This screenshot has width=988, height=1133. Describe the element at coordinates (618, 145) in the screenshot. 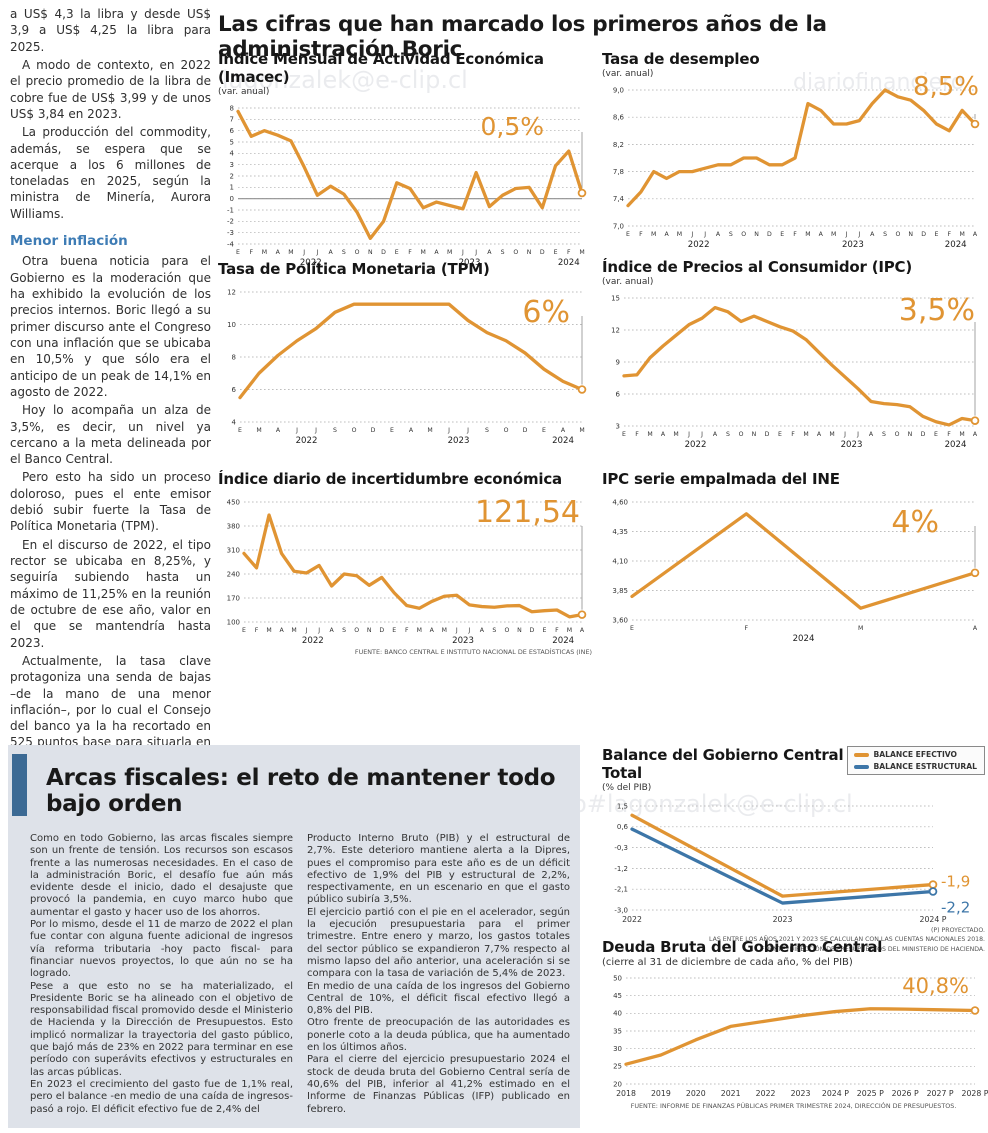

I see `svg-text: 8,2` at that location.